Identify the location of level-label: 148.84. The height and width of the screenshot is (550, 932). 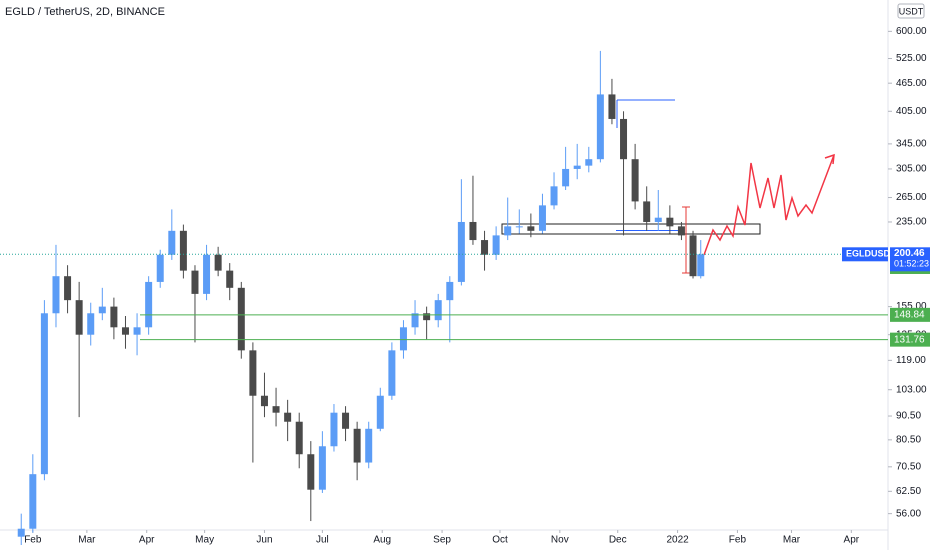
(909, 314).